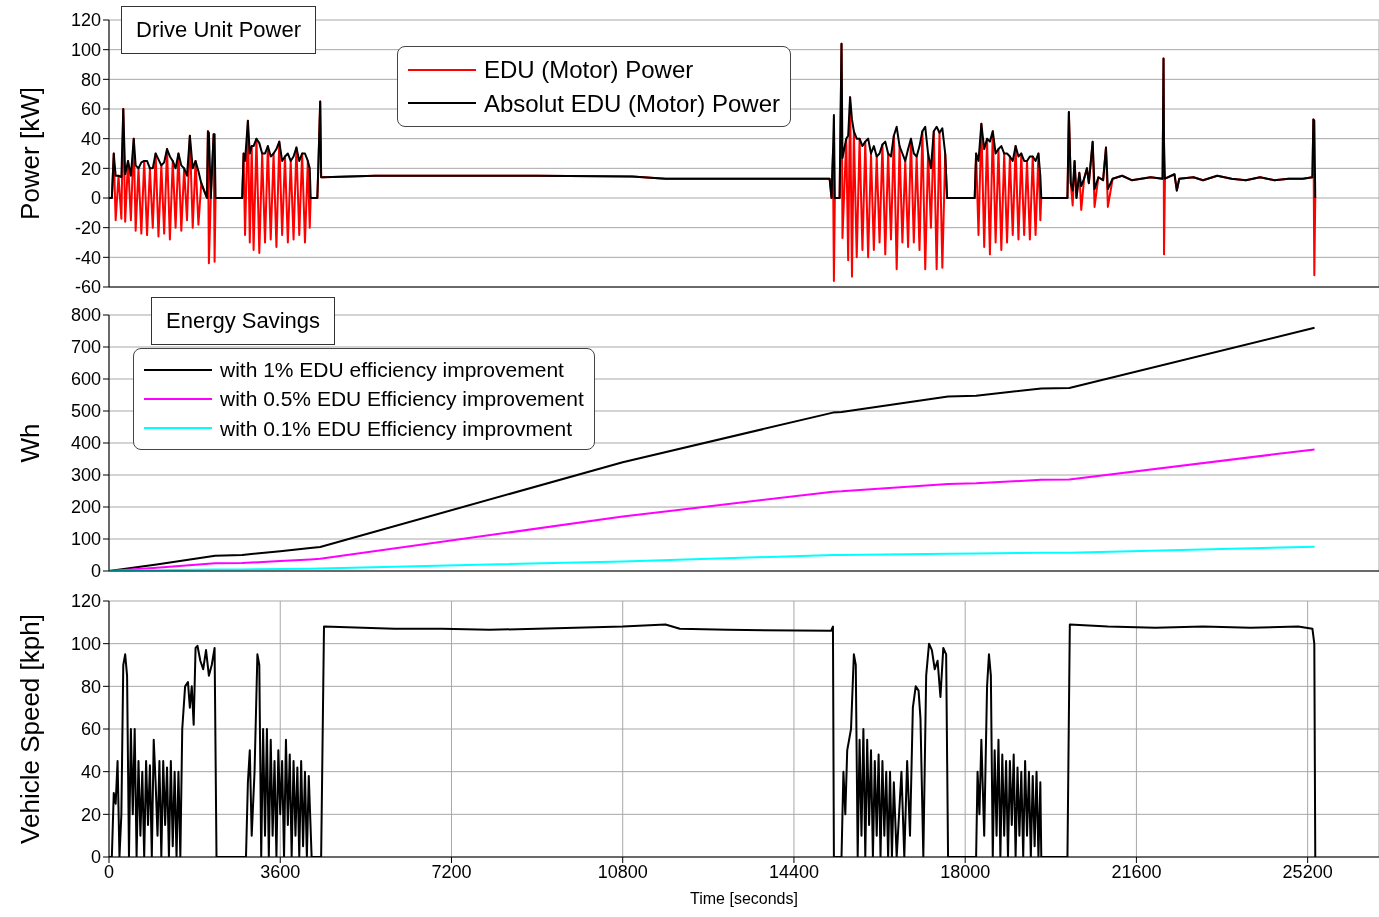 This screenshot has width=1379, height=917. Describe the element at coordinates (744, 898) in the screenshot. I see `x-axis-title: Time [seconds]` at that location.